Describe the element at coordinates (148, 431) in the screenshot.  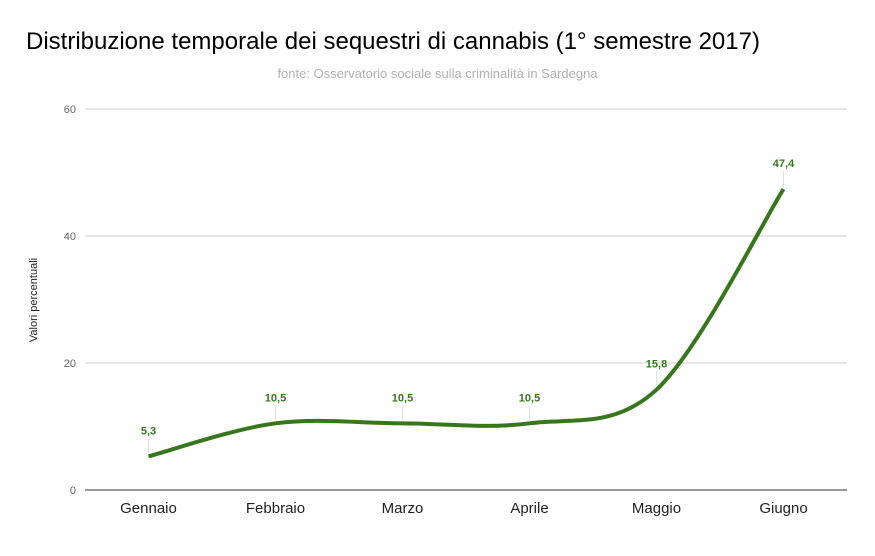
I see `data-label: 5,3` at that location.